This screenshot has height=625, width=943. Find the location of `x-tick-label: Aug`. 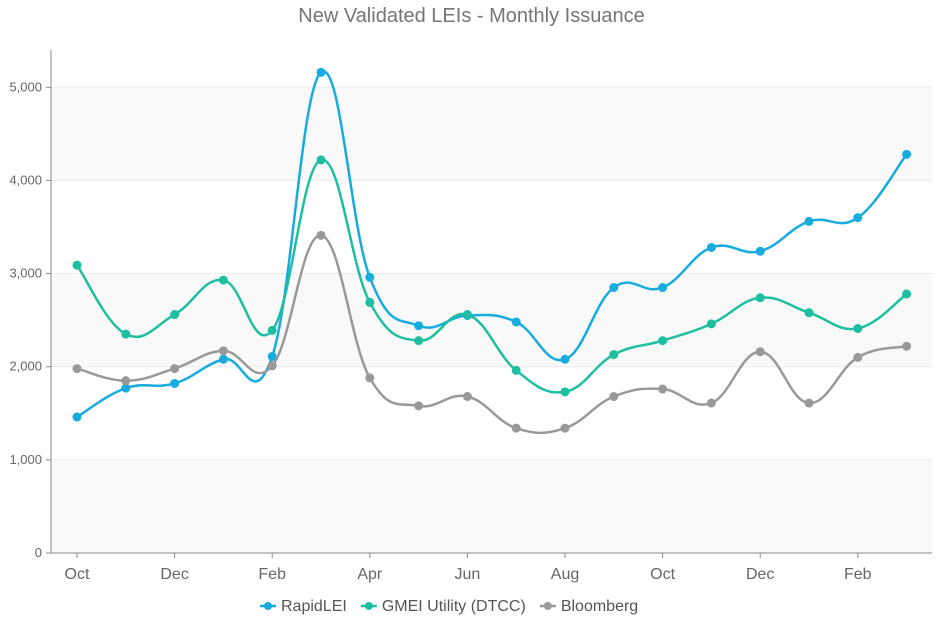

x-tick-label: Aug is located at coordinates (565, 574).